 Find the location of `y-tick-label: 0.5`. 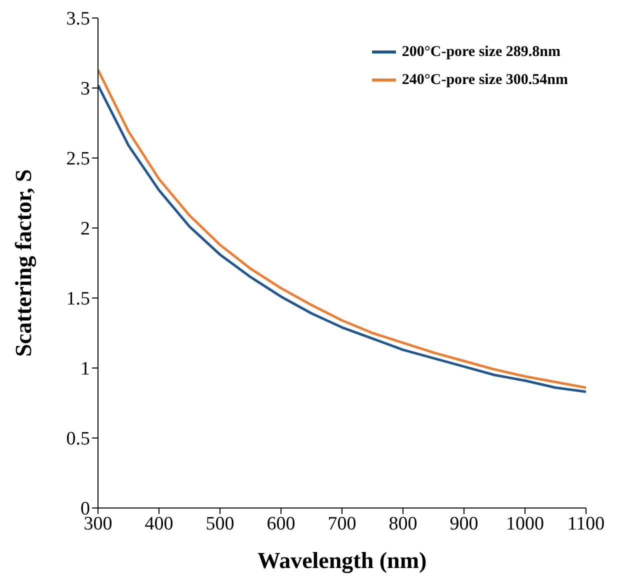

y-tick-label: 0.5 is located at coordinates (78, 439).